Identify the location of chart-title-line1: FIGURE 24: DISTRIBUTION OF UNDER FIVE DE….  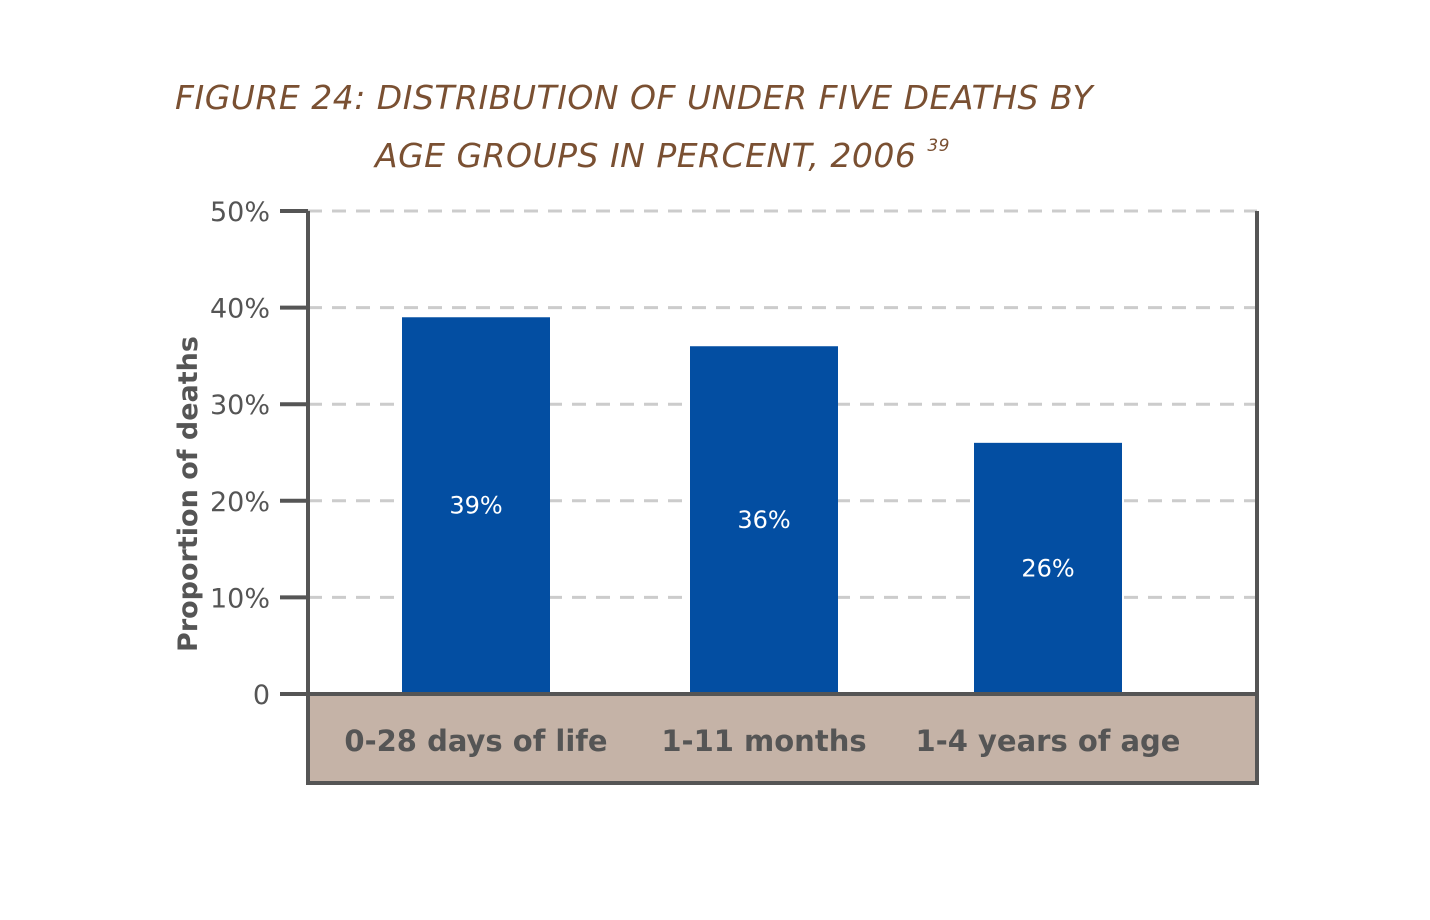
(634, 97).